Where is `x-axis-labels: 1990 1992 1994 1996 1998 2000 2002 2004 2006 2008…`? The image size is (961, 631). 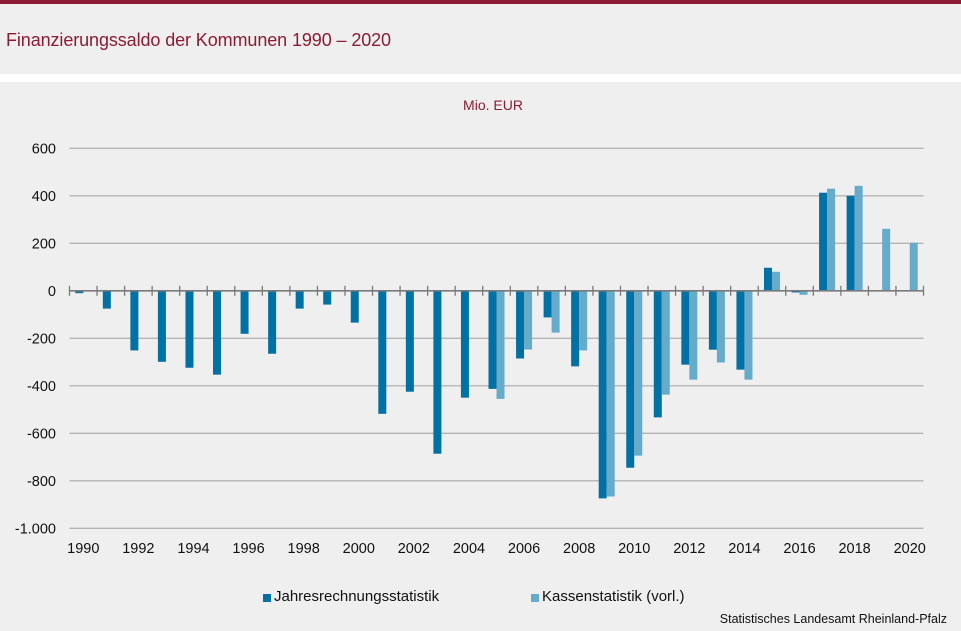 x-axis-labels: 1990 1992 1994 1996 1998 2000 2002 2004 2006 2008… is located at coordinates (496, 549).